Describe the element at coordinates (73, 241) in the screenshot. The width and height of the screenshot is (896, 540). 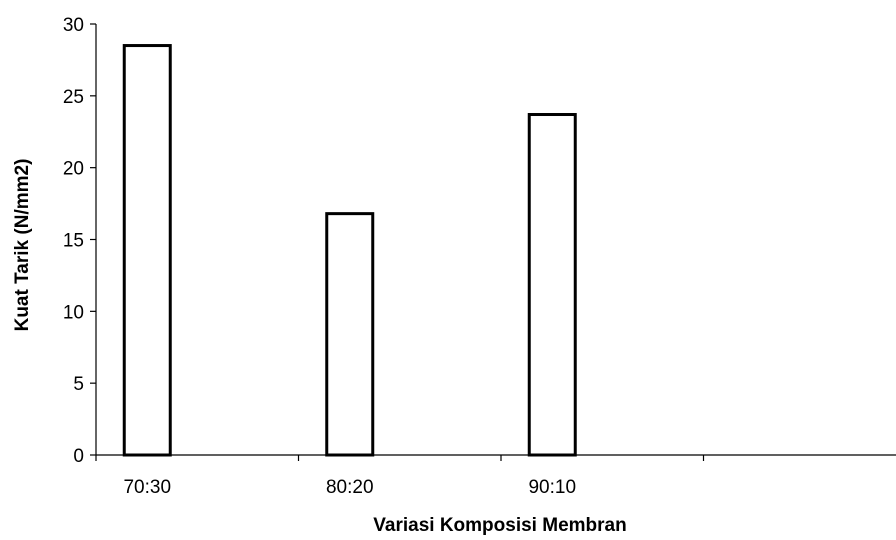
I see `y-tick-label: 15` at that location.